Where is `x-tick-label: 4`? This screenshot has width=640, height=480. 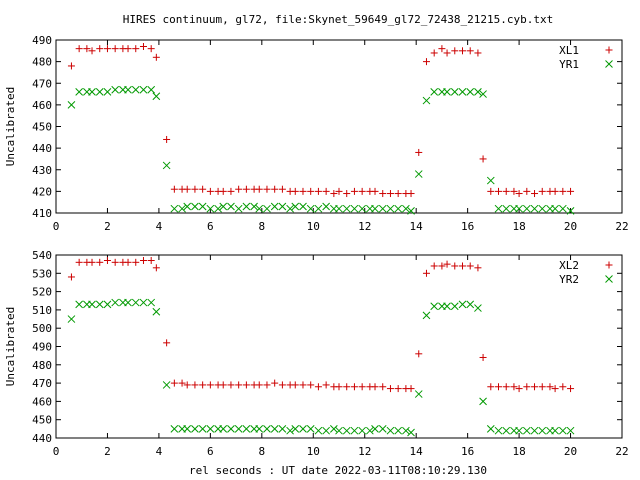
x-tick-label: 4 is located at coordinates (159, 226).